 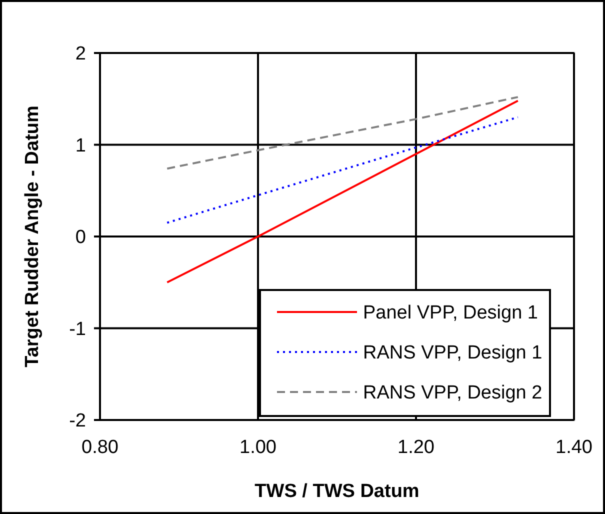 What do you see at coordinates (452, 353) in the screenshot?
I see `legend-label: RANS VPP, Design 1` at bounding box center [452, 353].